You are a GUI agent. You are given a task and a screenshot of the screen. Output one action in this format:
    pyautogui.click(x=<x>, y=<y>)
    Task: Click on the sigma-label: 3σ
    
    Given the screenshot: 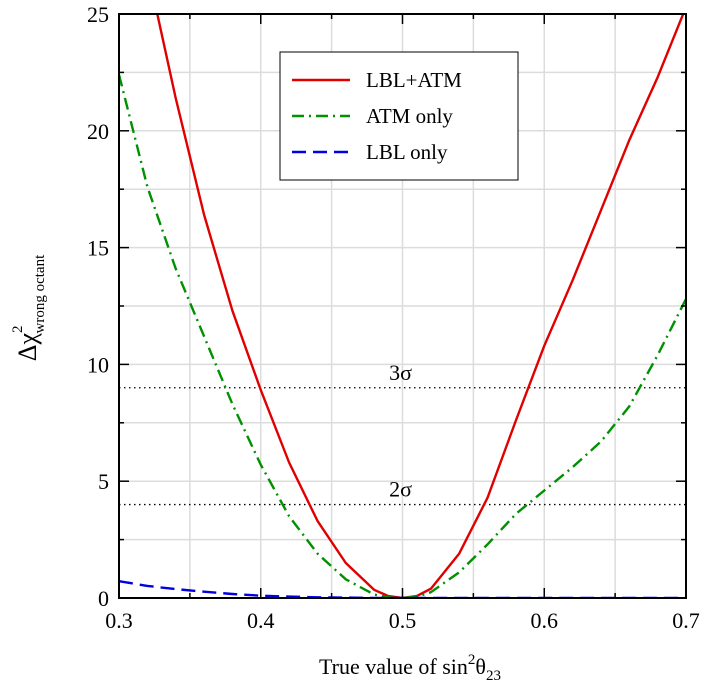 What is the action you would take?
    pyautogui.click(x=400, y=372)
    